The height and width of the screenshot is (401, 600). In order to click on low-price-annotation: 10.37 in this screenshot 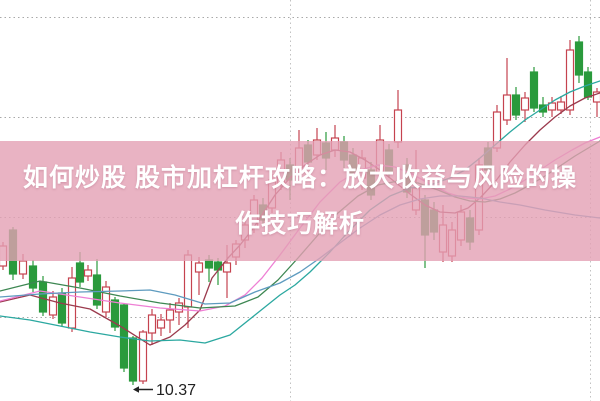, I will do `click(164, 390)`.